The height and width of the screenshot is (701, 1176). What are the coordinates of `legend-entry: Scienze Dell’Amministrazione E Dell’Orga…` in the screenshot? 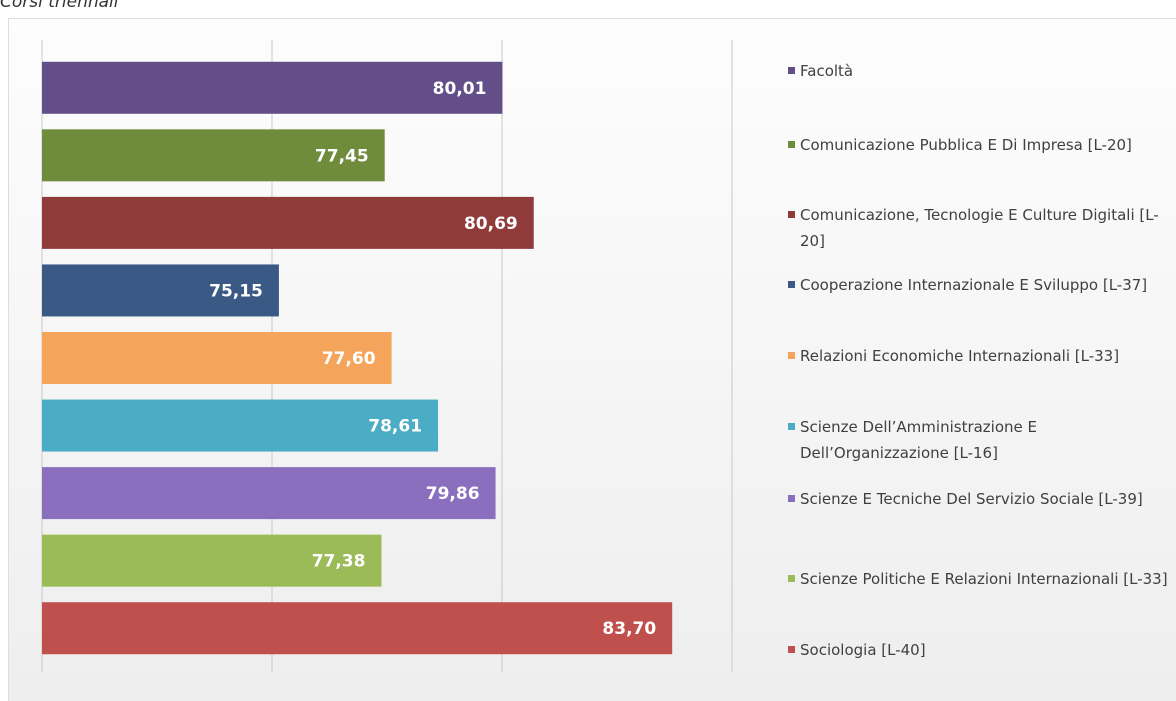 It's located at (978, 440).